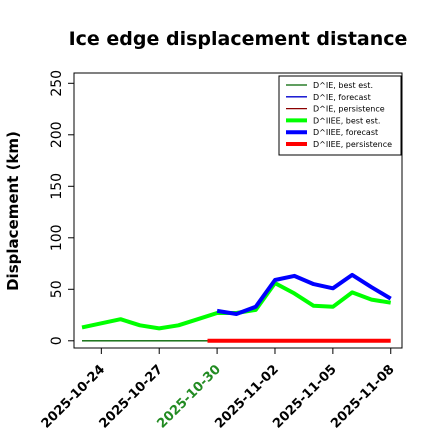 This screenshot has width=440, height=440. Describe the element at coordinates (352, 144) in the screenshot. I see `legend-label: D^IIEE, persistence` at that location.